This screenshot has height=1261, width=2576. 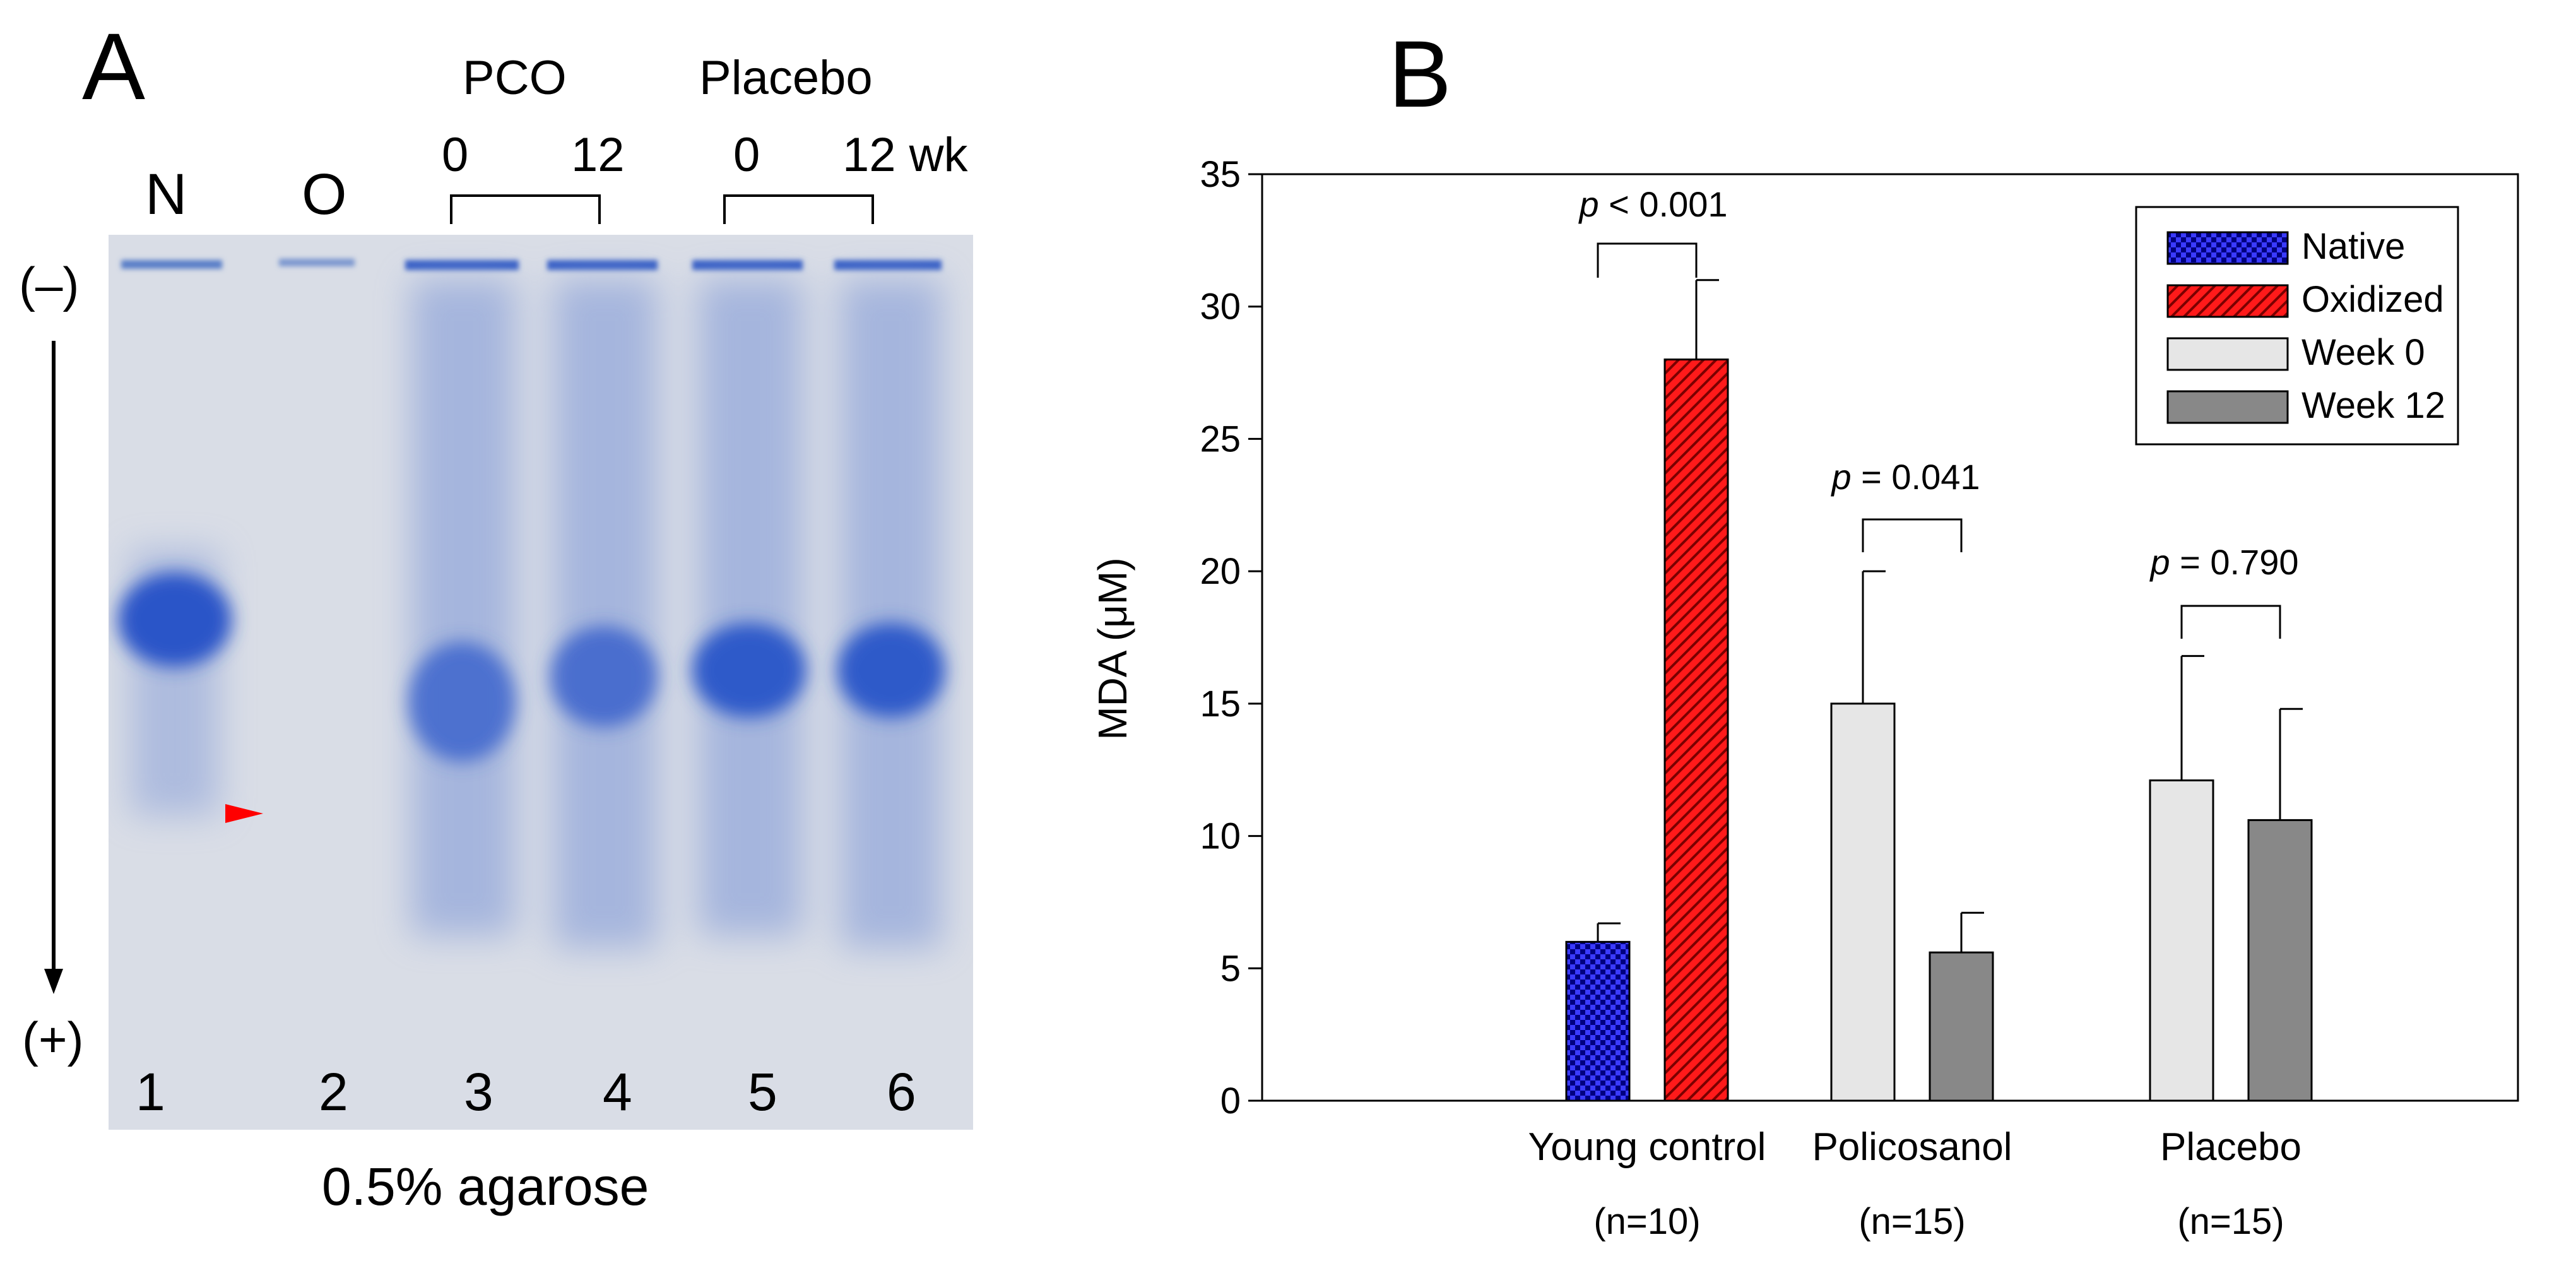 What do you see at coordinates (1113, 649) in the screenshot?
I see `y-axis-label: MDA (μM)` at bounding box center [1113, 649].